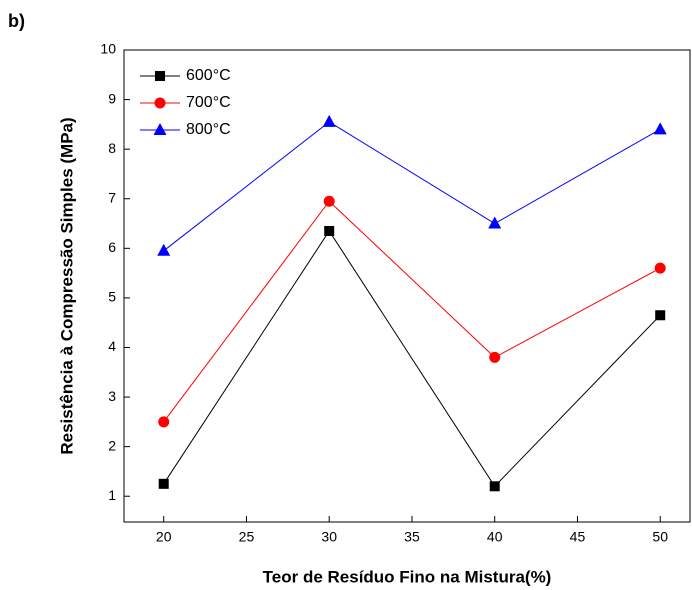  Describe the element at coordinates (66, 285) in the screenshot. I see `y-axis-title: Resistência à Compressão Simples (MPa)` at that location.